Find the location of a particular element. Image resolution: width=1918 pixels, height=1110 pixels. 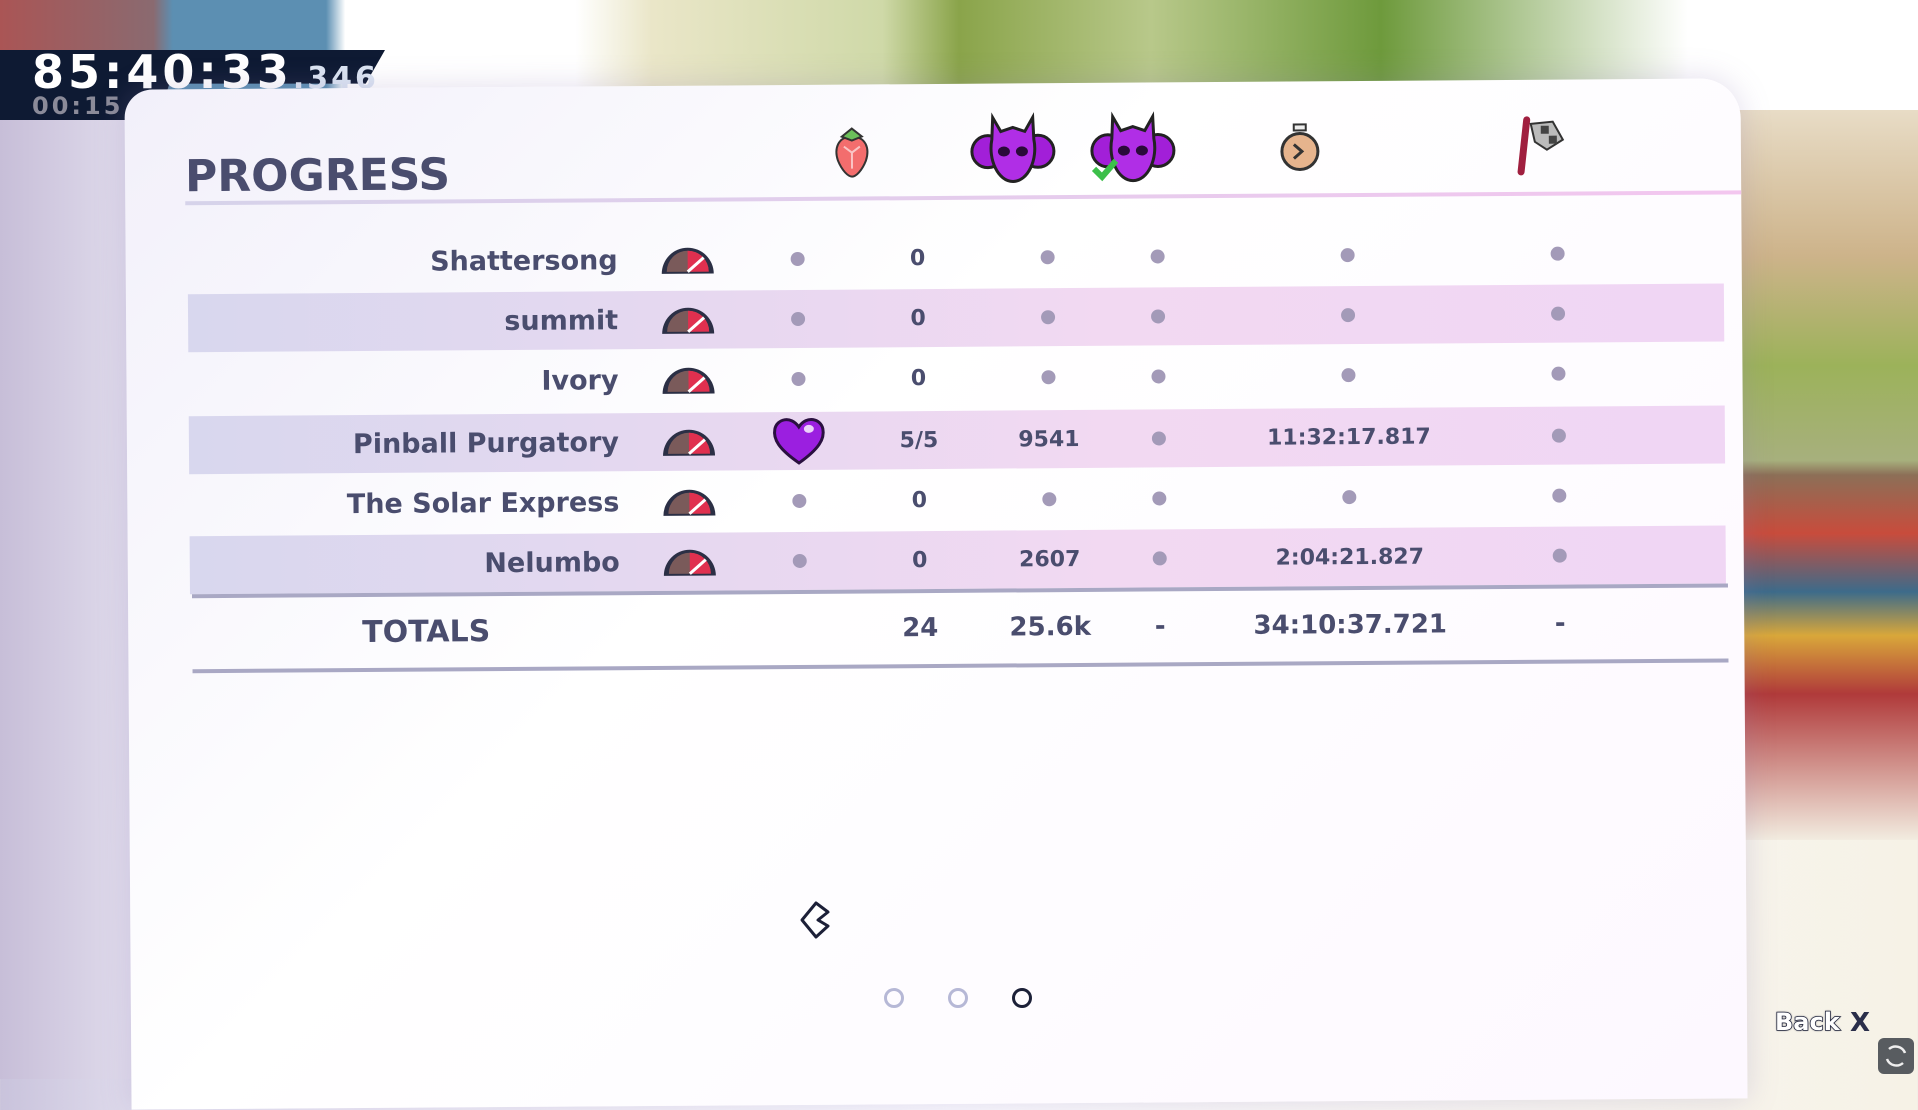

totals-time: 34:10:37.721 is located at coordinates (1350, 625).